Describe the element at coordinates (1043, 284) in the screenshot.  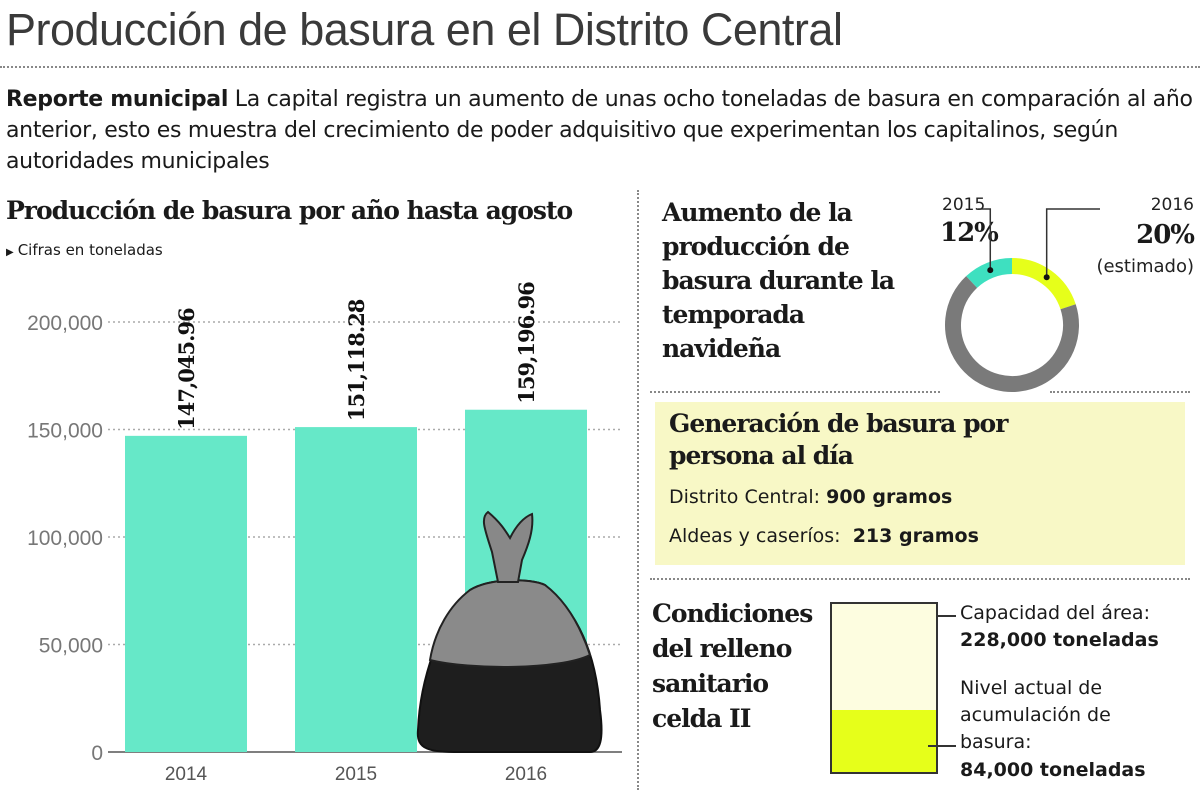
I see `donut-slice-2016` at that location.